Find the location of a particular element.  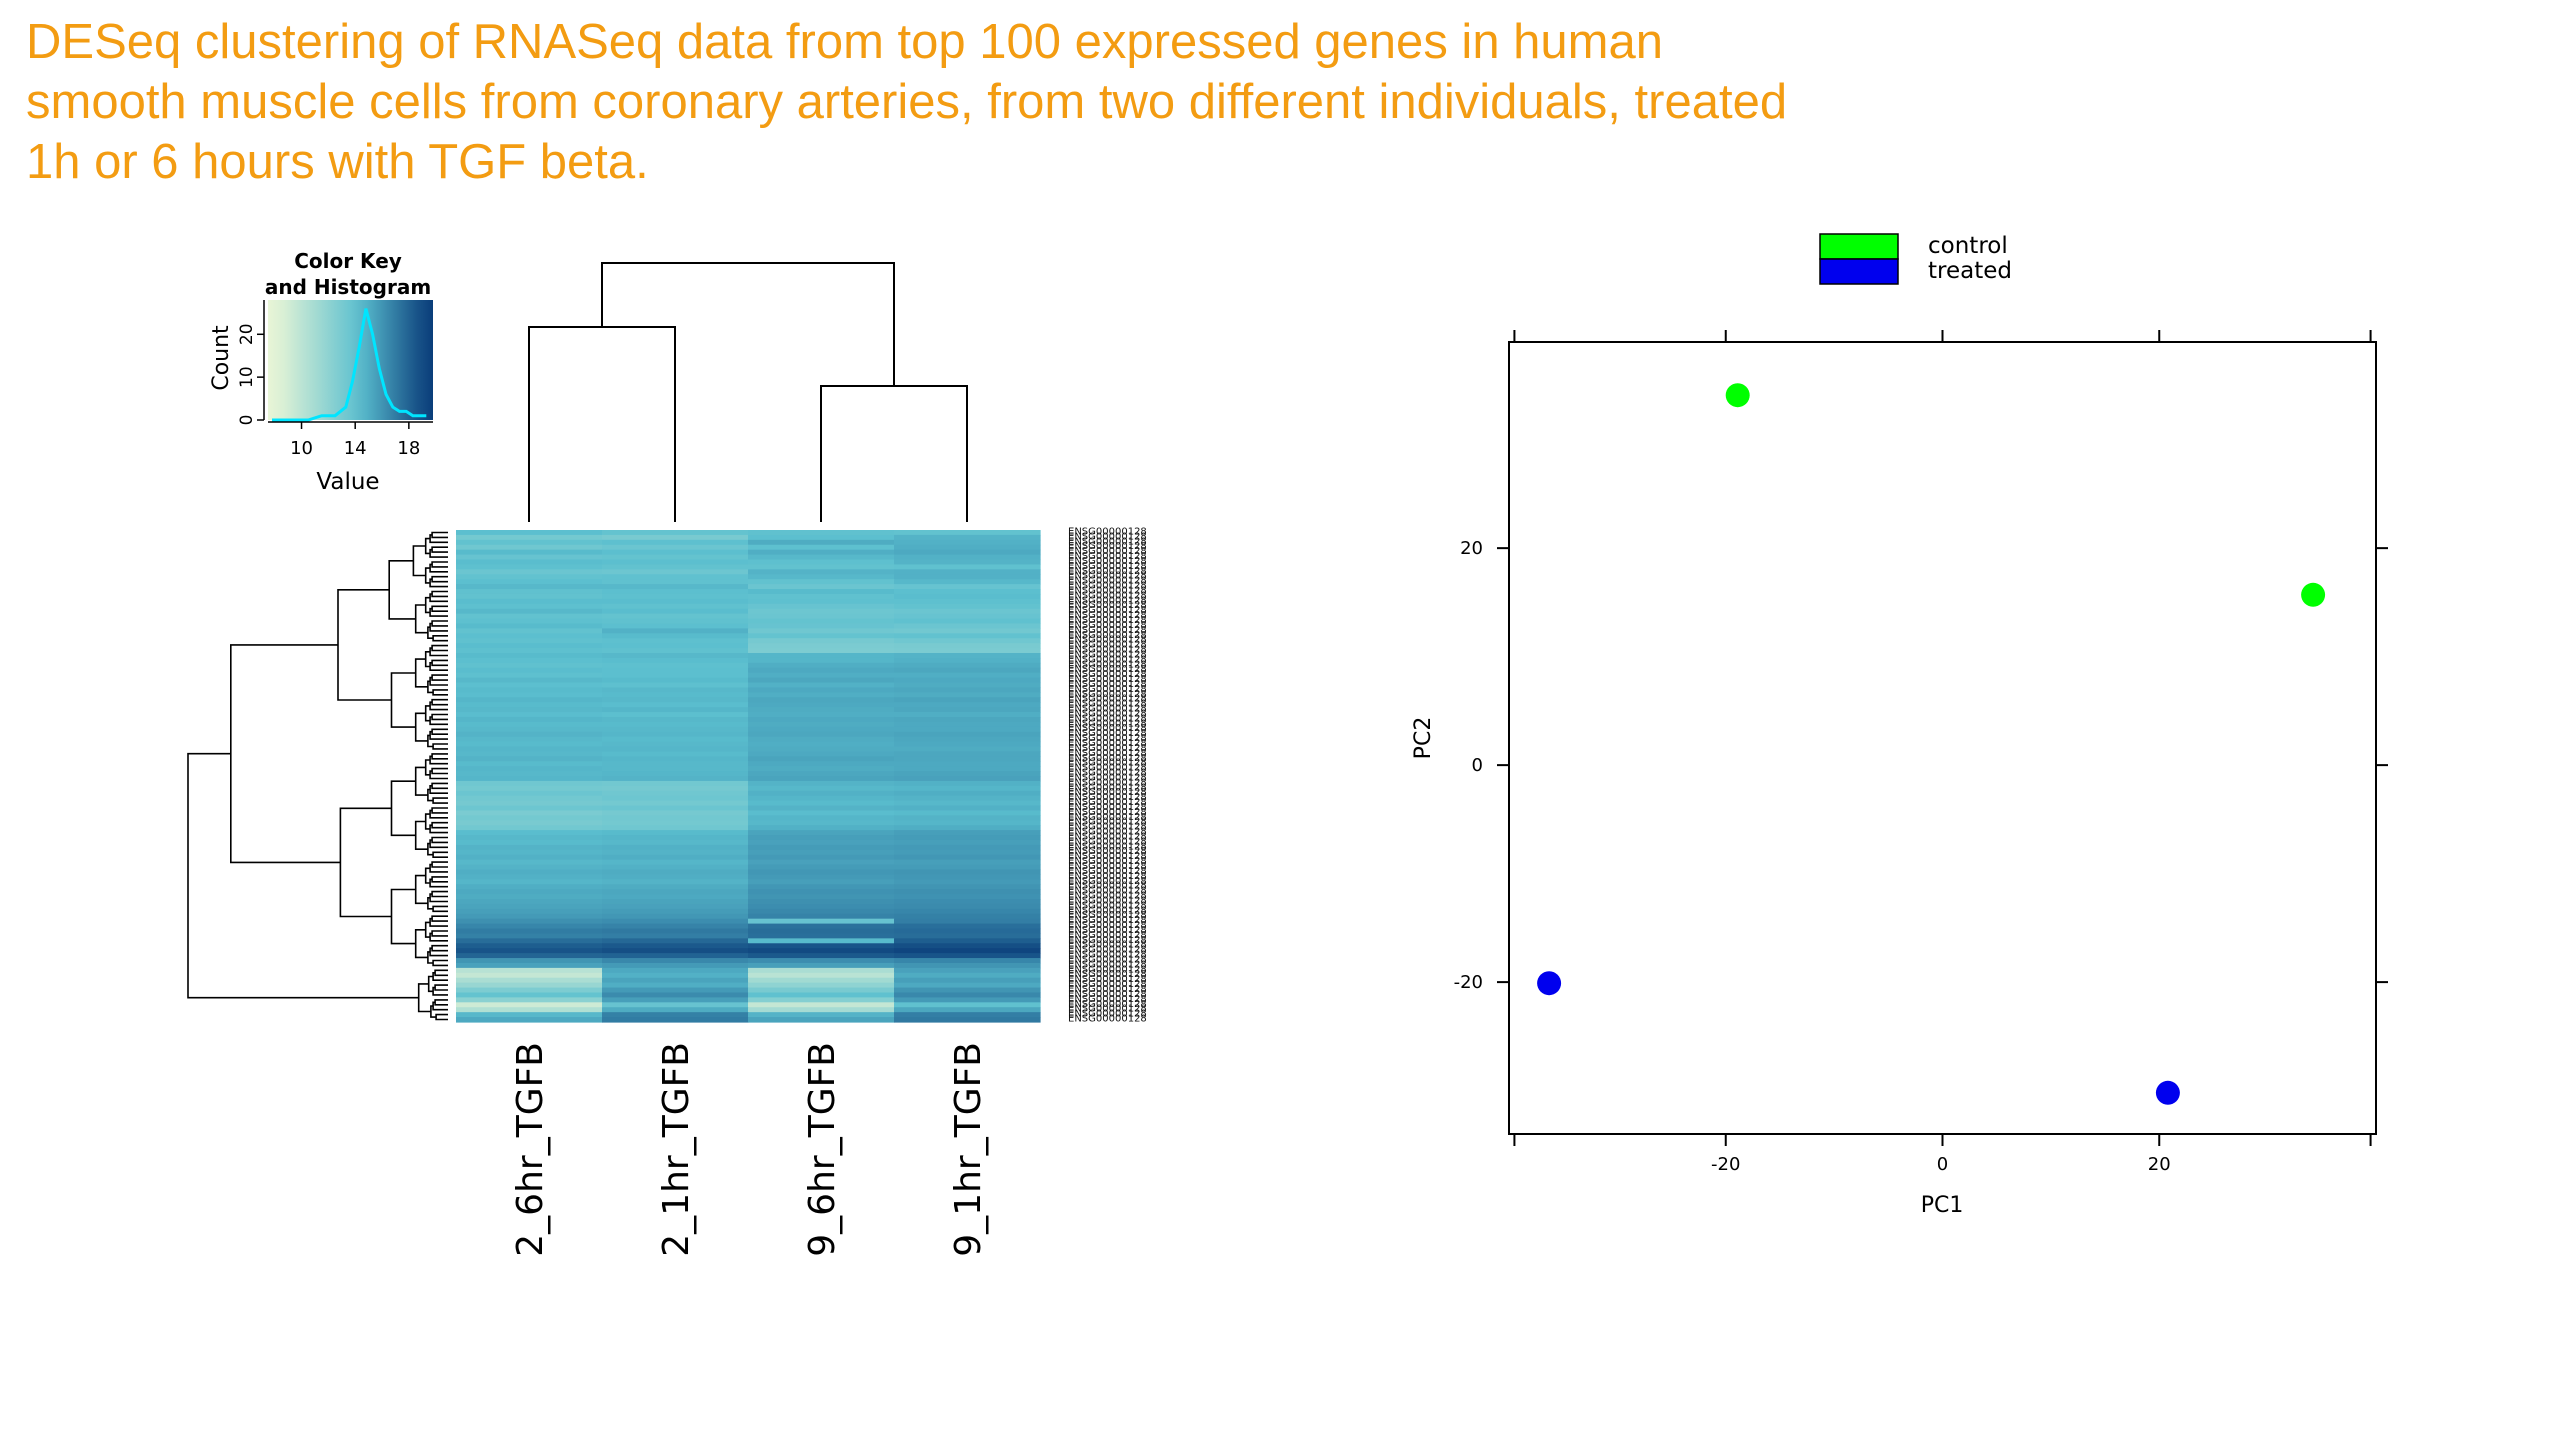

column-dendrogram is located at coordinates (748, 392).